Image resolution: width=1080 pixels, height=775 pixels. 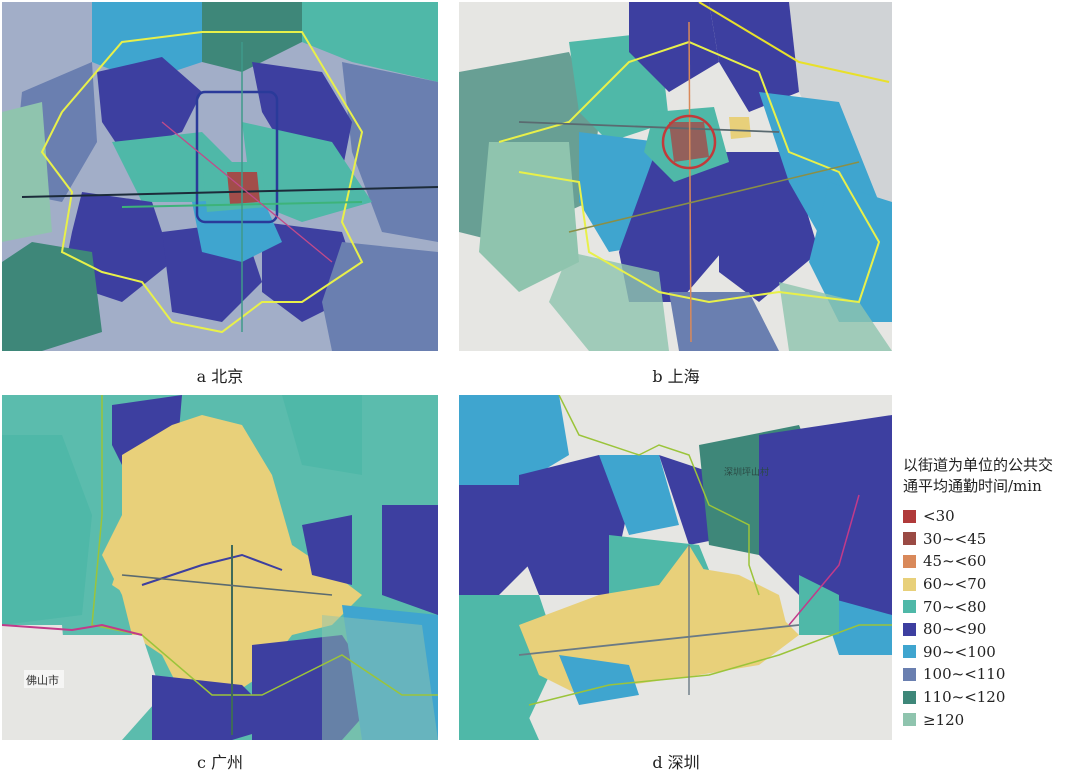 I want to click on legend-item: 45~<60, so click(x=991, y=561).